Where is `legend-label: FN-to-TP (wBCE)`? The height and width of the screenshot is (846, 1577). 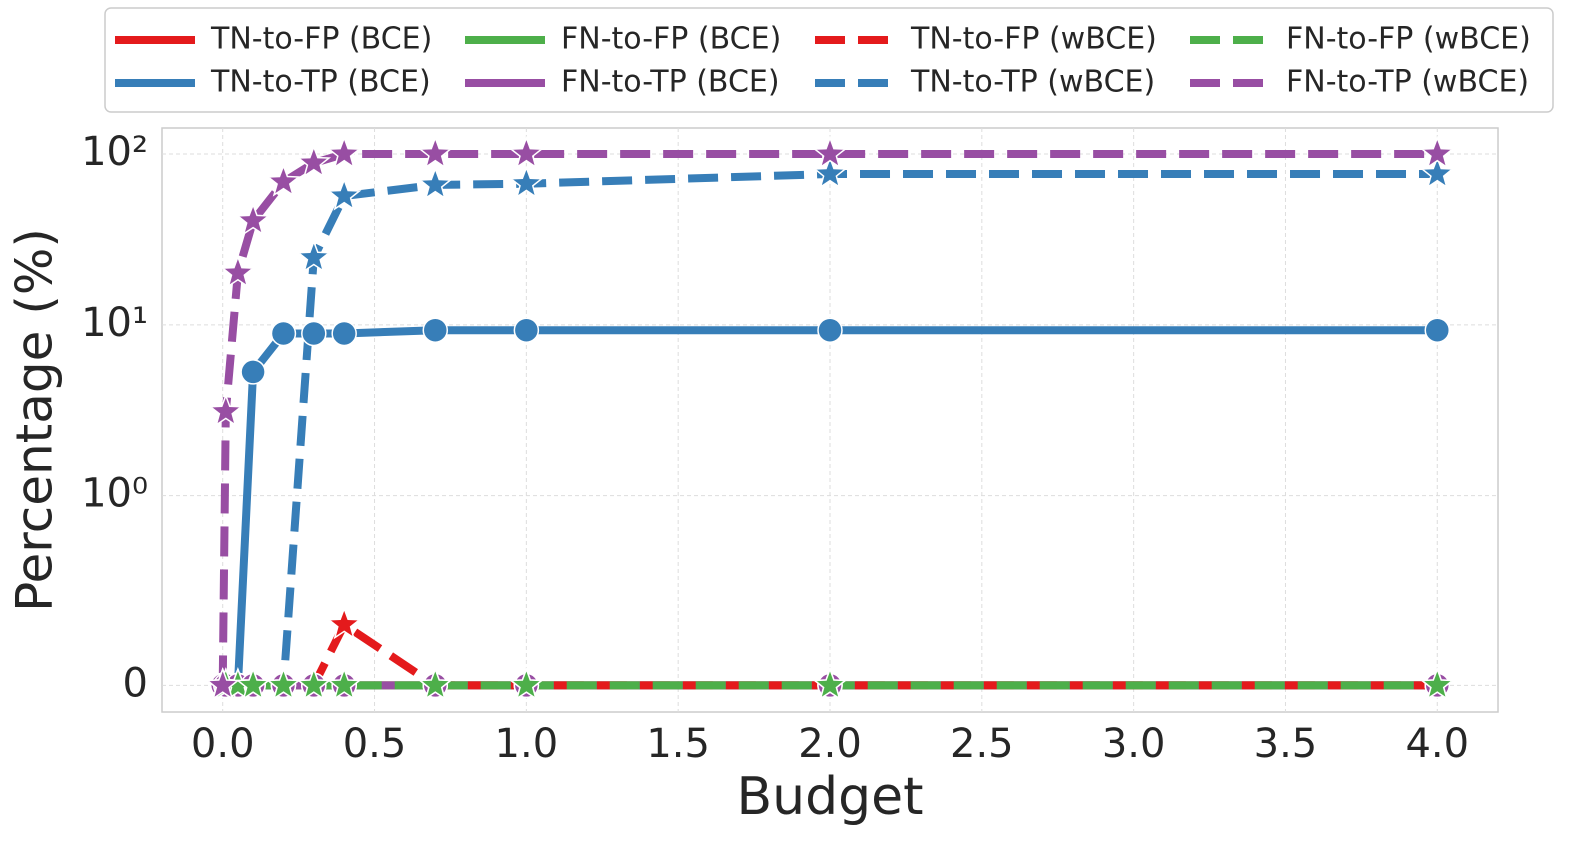 legend-label: FN-to-TP (wBCE) is located at coordinates (1407, 82).